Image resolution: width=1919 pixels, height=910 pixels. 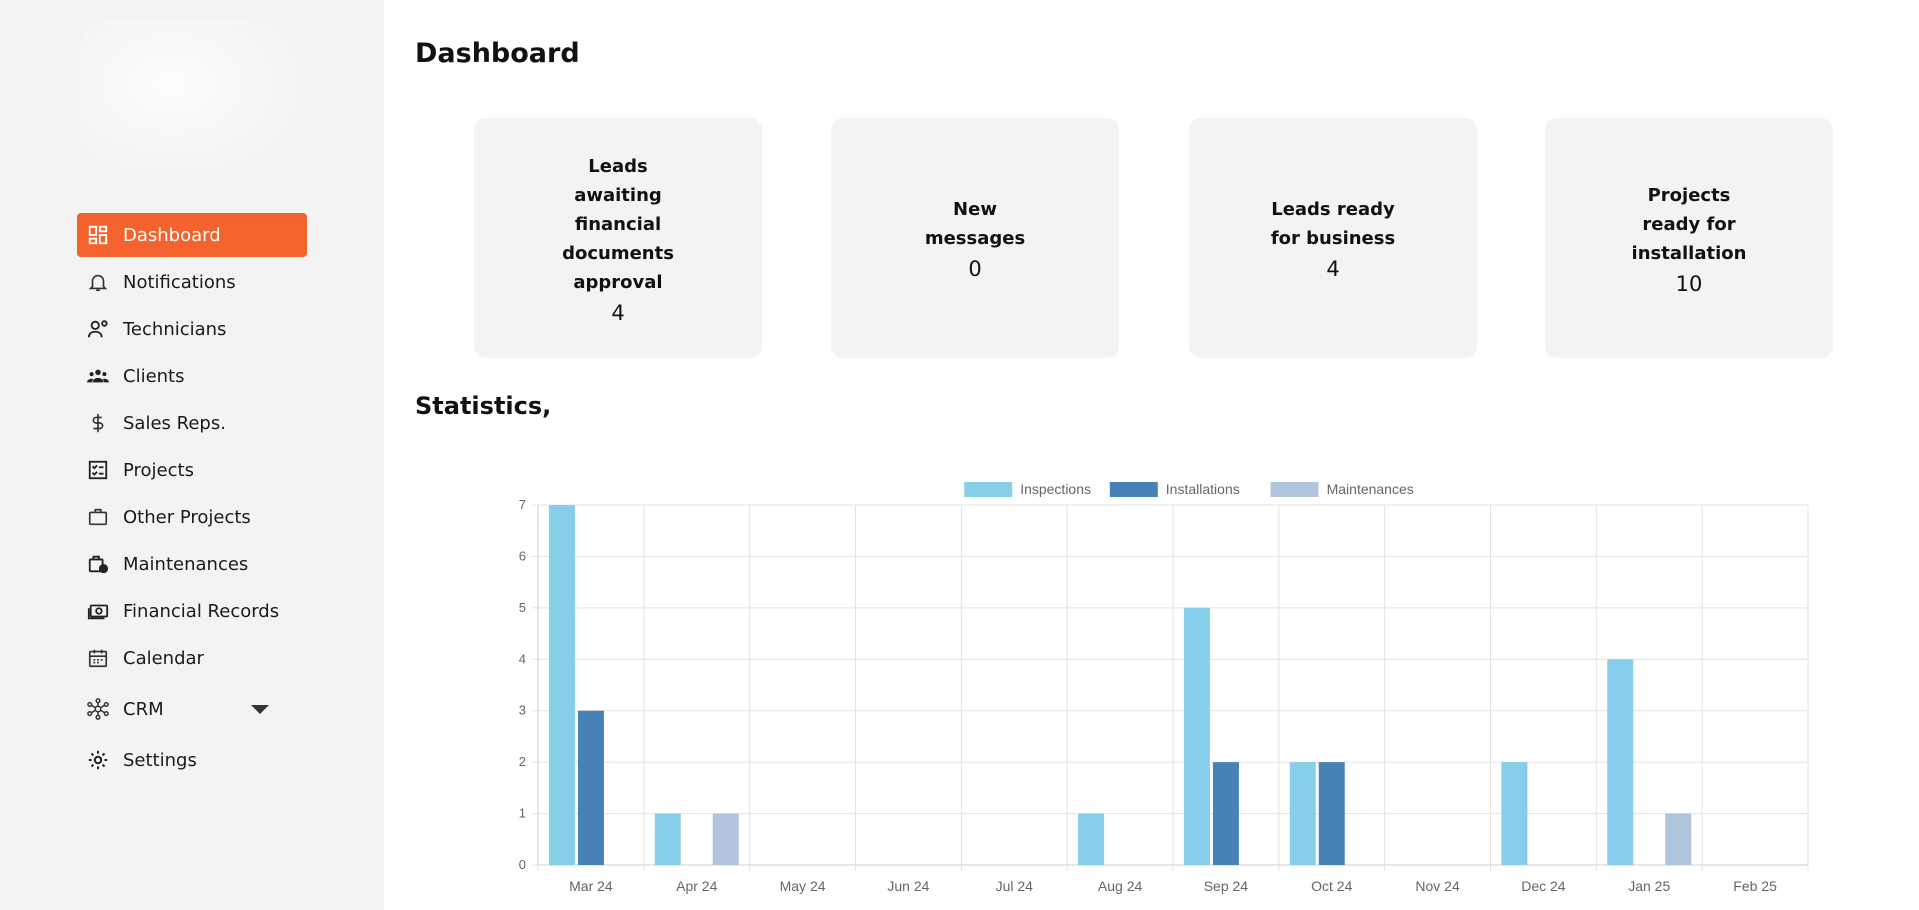 What do you see at coordinates (195, 100) in the screenshot?
I see `logo` at bounding box center [195, 100].